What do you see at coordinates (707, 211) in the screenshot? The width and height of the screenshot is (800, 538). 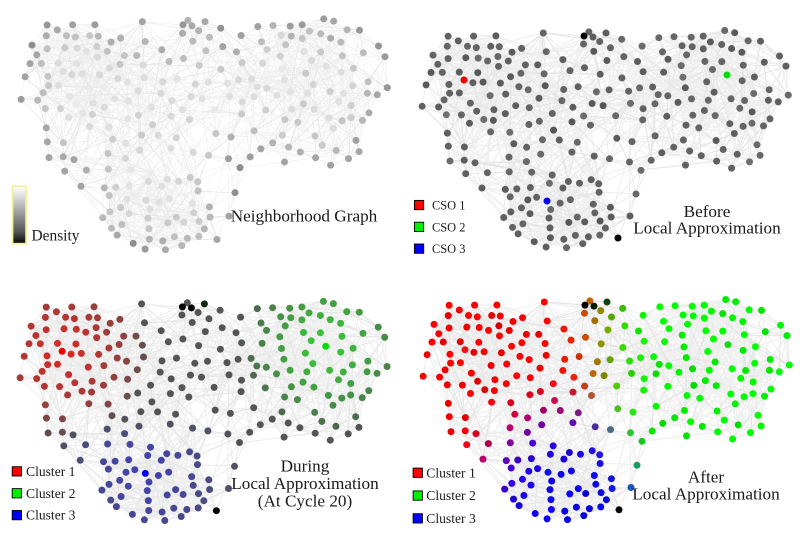 I see `svg-text: Before` at bounding box center [707, 211].